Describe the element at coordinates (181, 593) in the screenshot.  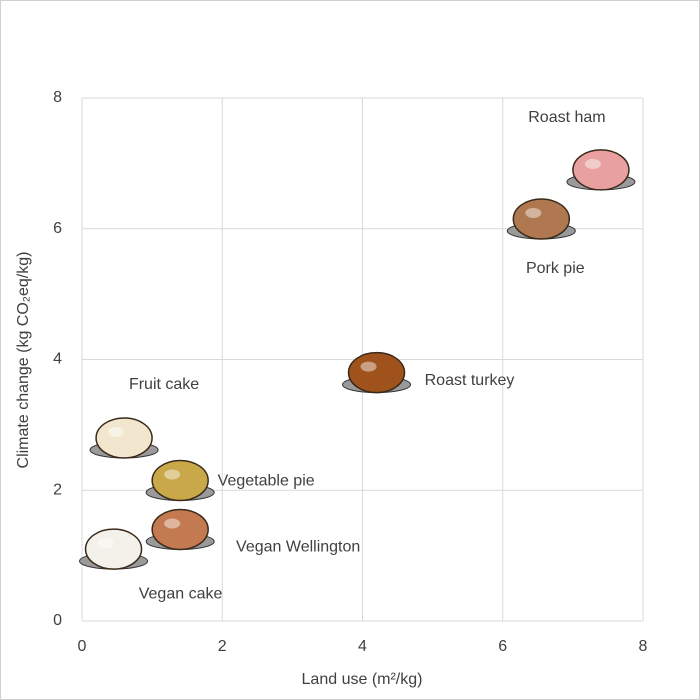
I see `data-label: Vegan cake` at that location.